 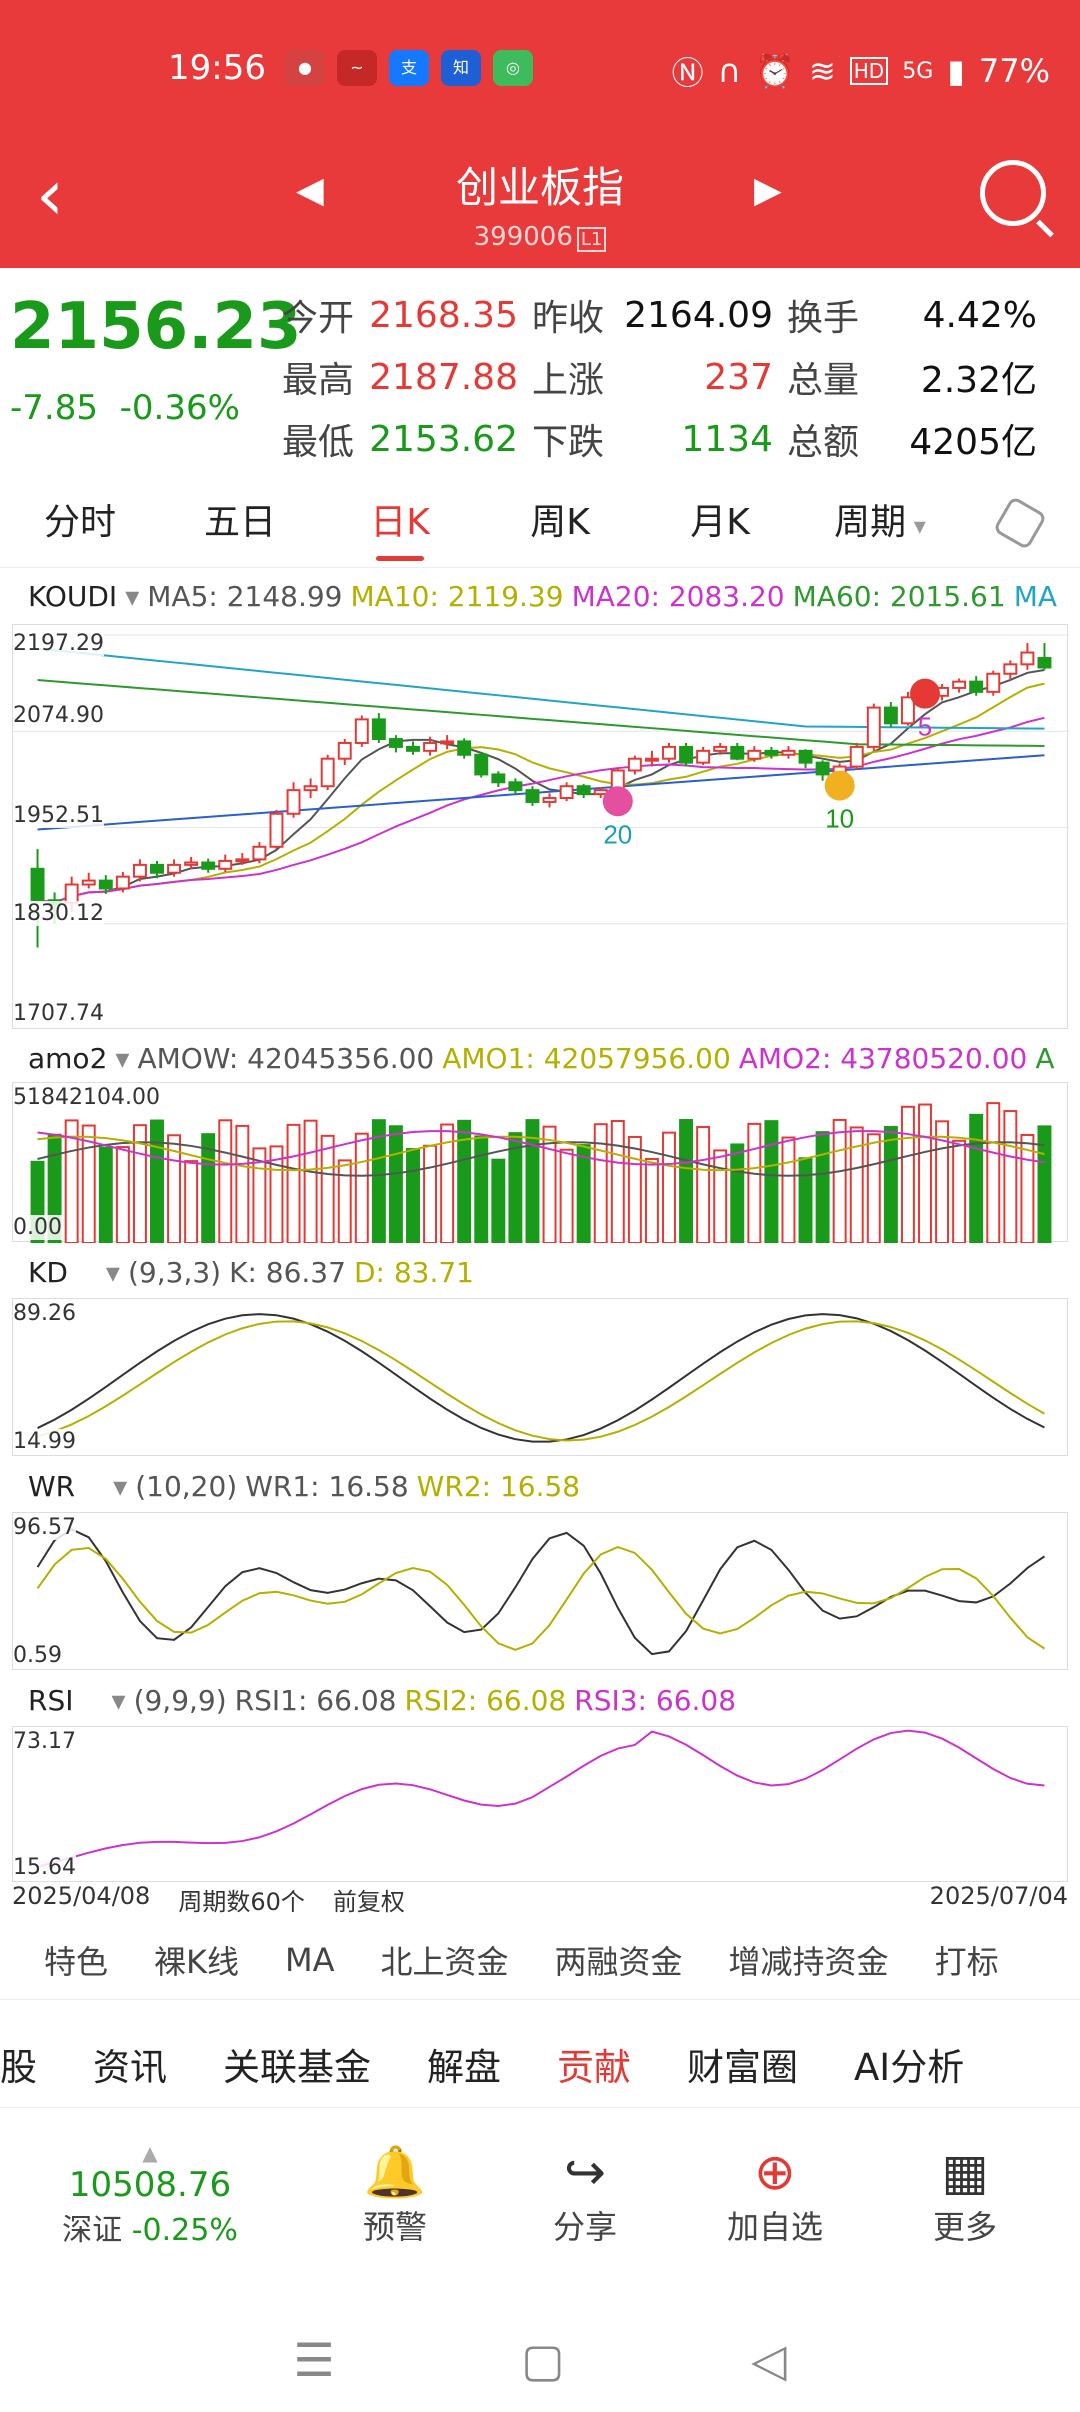 What do you see at coordinates (239, 522) in the screenshot?
I see `tab-1: 五日` at bounding box center [239, 522].